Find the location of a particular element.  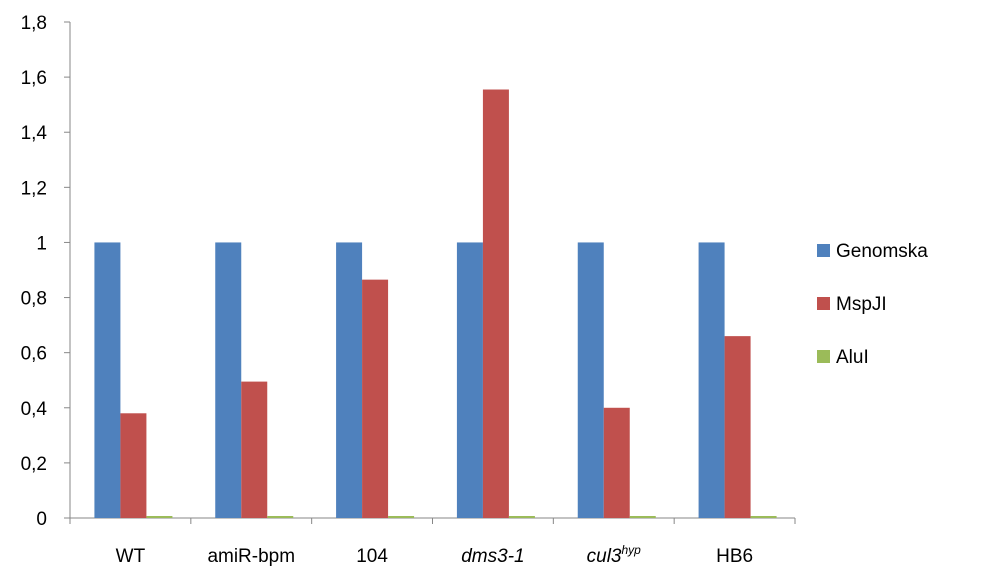

y-tick-labels: 0 0,2 0,4 0,6 0,8 1 1,2 1,4 1,6 1,8 is located at coordinates (34, 271).